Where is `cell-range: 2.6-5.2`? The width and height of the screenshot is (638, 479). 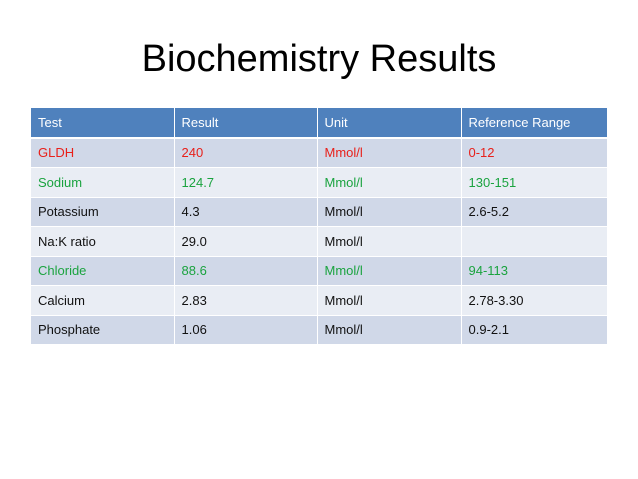
cell-range: 2.6-5.2 is located at coordinates (534, 212).